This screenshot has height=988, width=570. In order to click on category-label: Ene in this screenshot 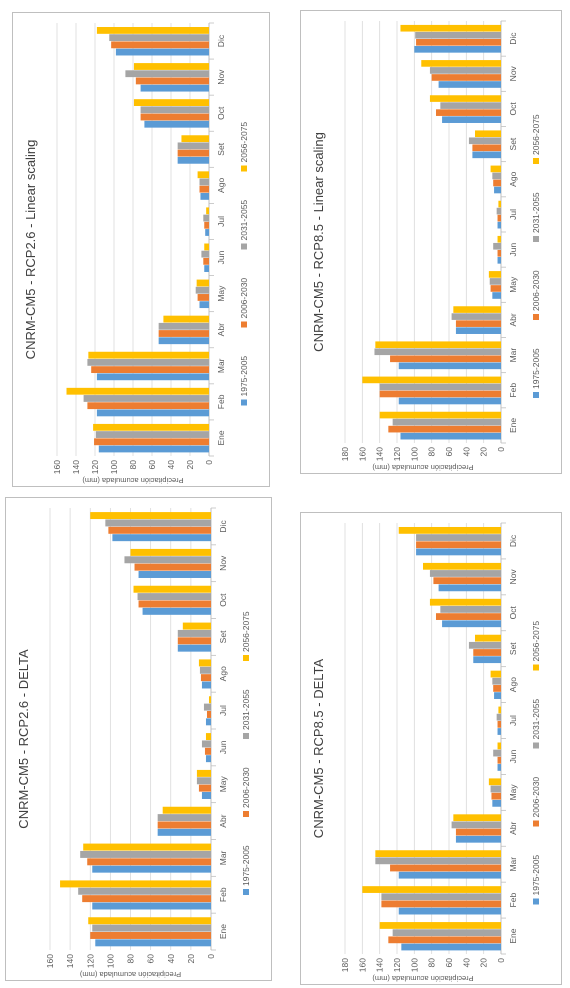, I will do `click(513, 935)`.